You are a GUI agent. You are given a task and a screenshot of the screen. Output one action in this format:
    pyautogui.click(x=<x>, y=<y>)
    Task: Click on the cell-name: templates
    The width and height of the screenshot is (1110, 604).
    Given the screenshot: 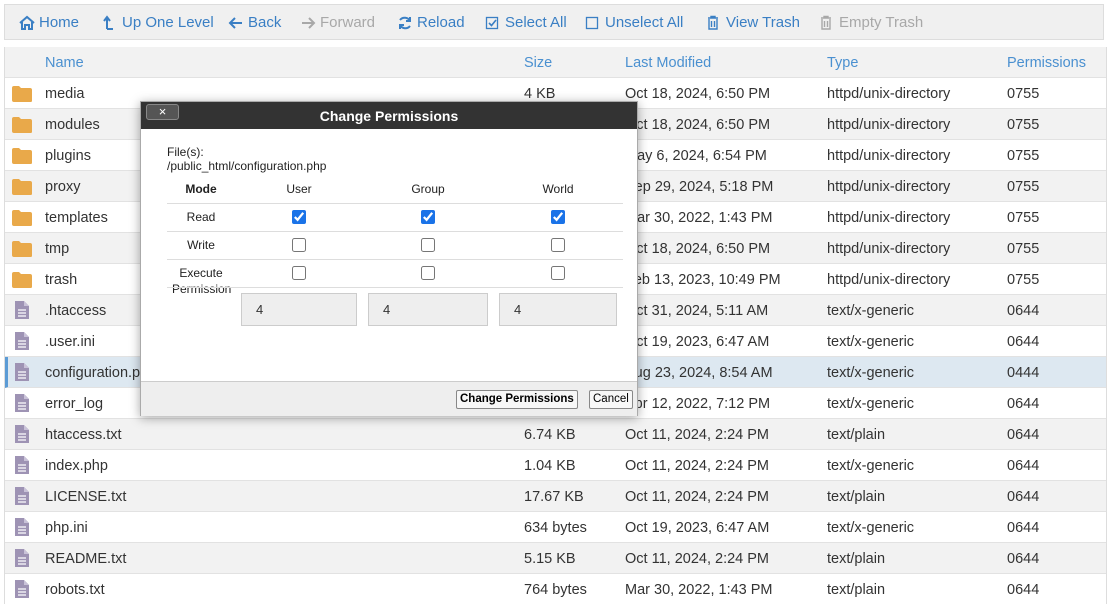 What is the action you would take?
    pyautogui.click(x=76, y=218)
    